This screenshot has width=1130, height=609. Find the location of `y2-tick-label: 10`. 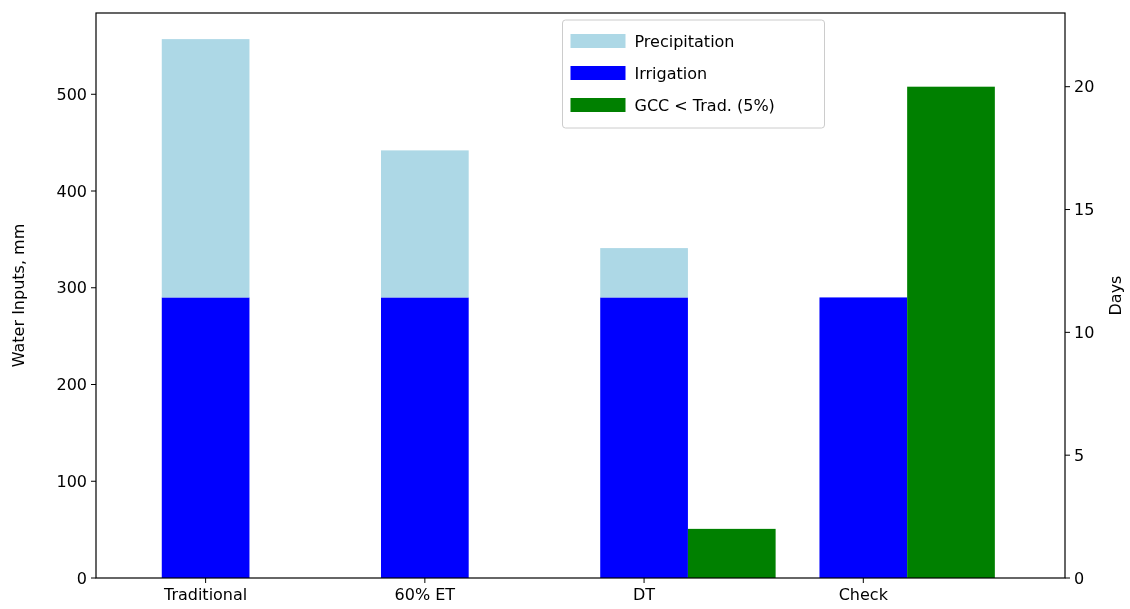

y2-tick-label: 10 is located at coordinates (1084, 332).